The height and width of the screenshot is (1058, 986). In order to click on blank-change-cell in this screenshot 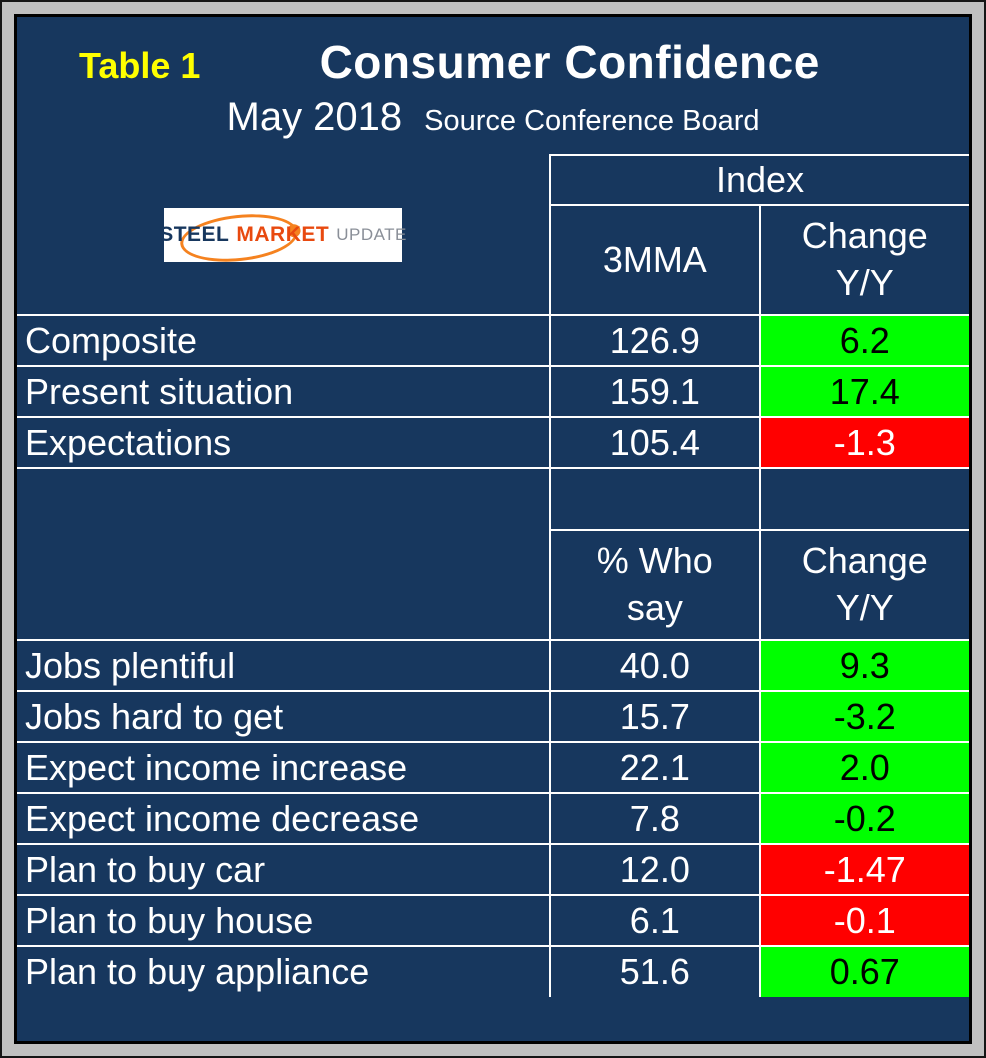, I will do `click(863, 499)`.